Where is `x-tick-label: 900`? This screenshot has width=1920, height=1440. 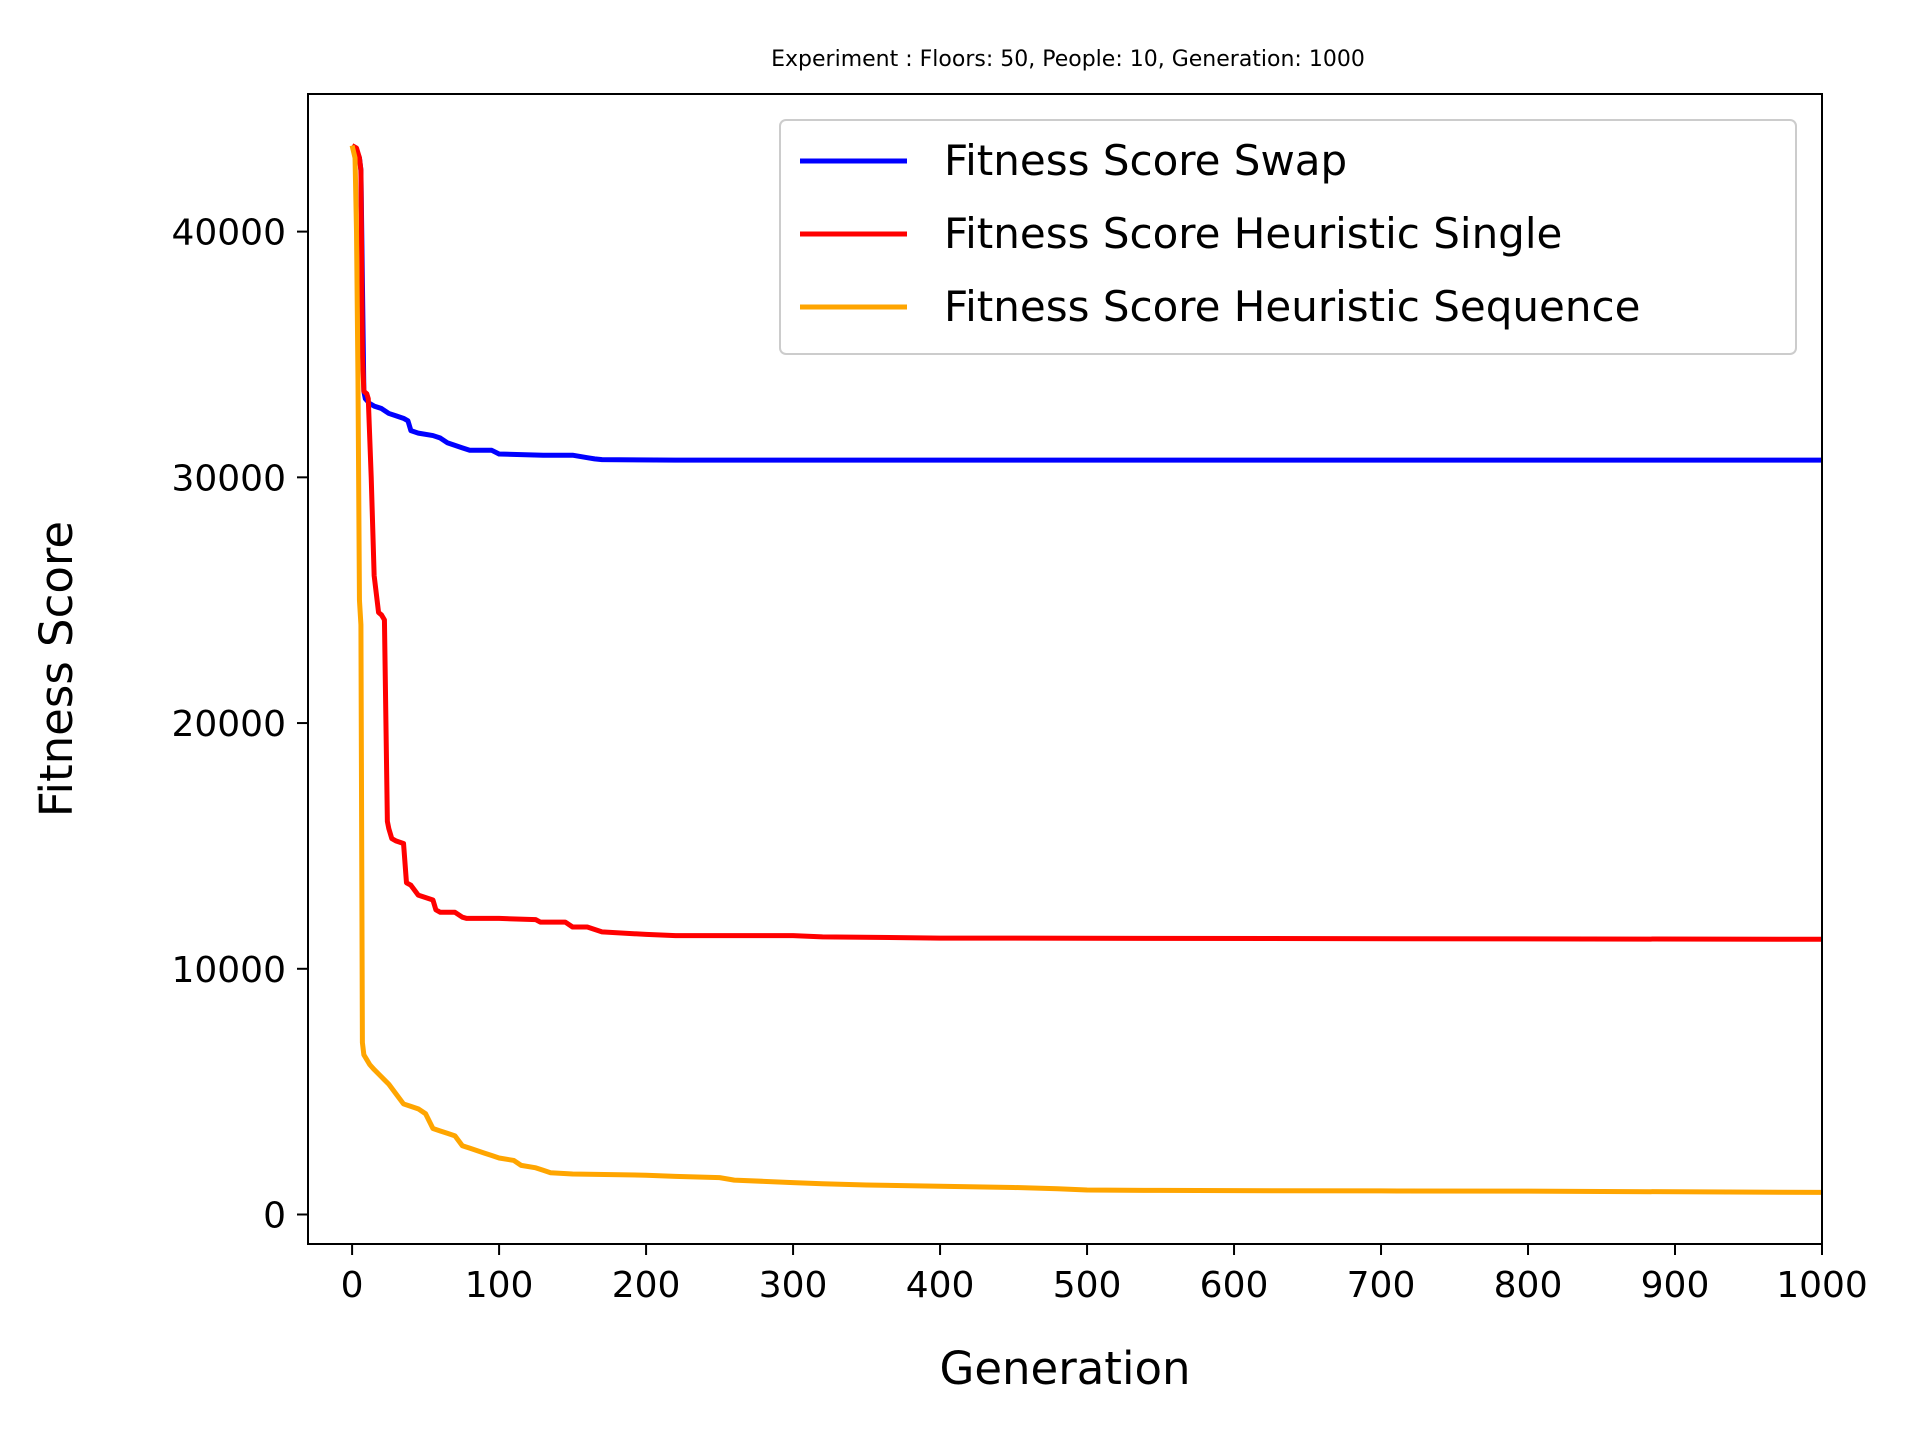
x-tick-label: 900 is located at coordinates (1675, 1285).